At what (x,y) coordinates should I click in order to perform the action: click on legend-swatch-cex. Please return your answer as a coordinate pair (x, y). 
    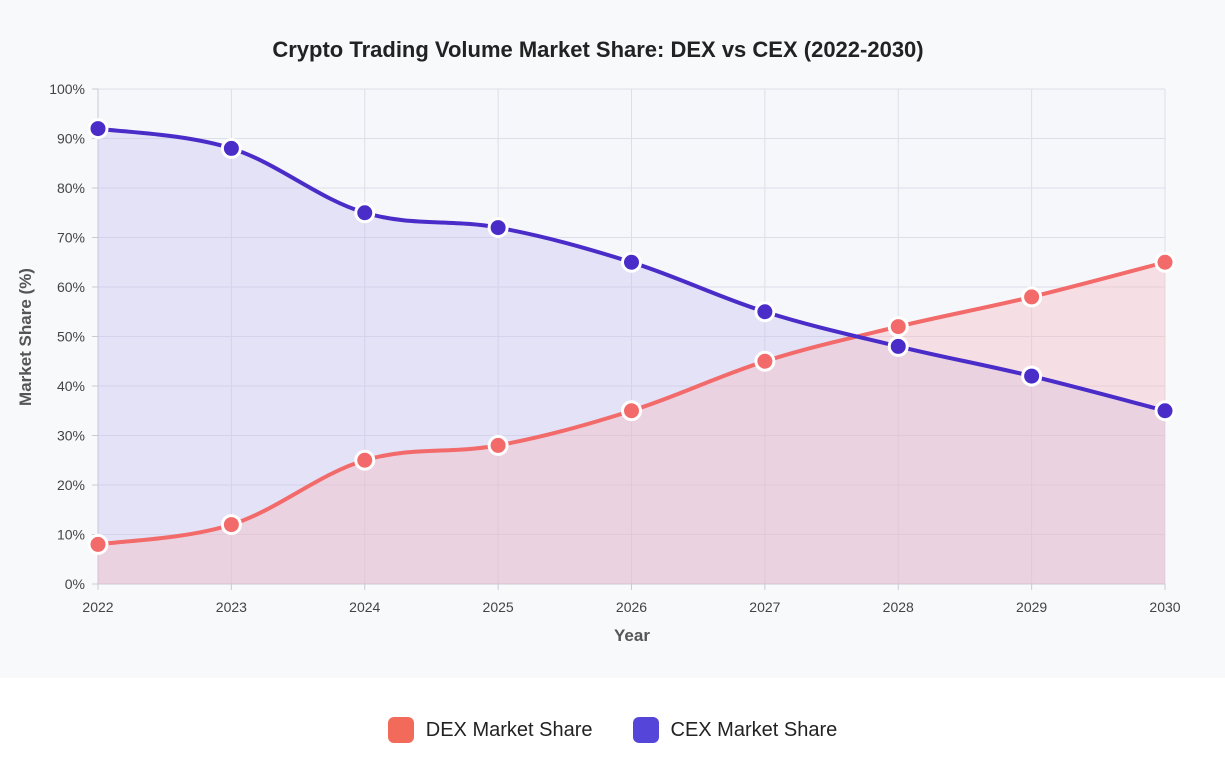
    Looking at the image, I should click on (645, 730).